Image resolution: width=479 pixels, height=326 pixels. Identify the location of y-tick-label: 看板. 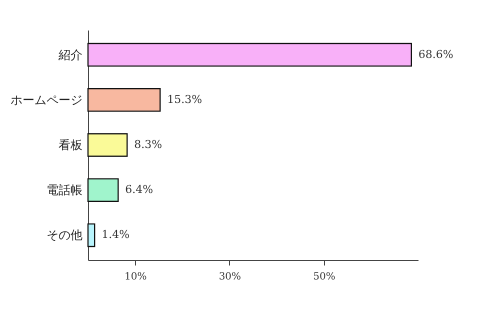
(70, 145).